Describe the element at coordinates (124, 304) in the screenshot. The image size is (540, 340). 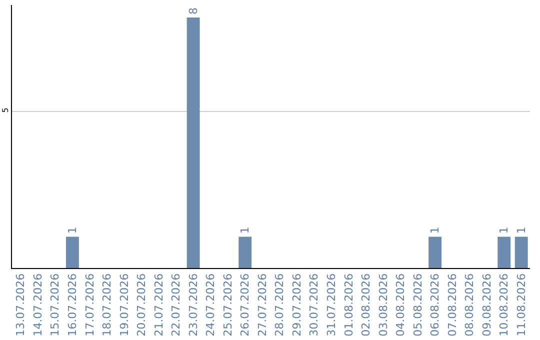
I see `x-tick-label: 19.07.2026` at that location.